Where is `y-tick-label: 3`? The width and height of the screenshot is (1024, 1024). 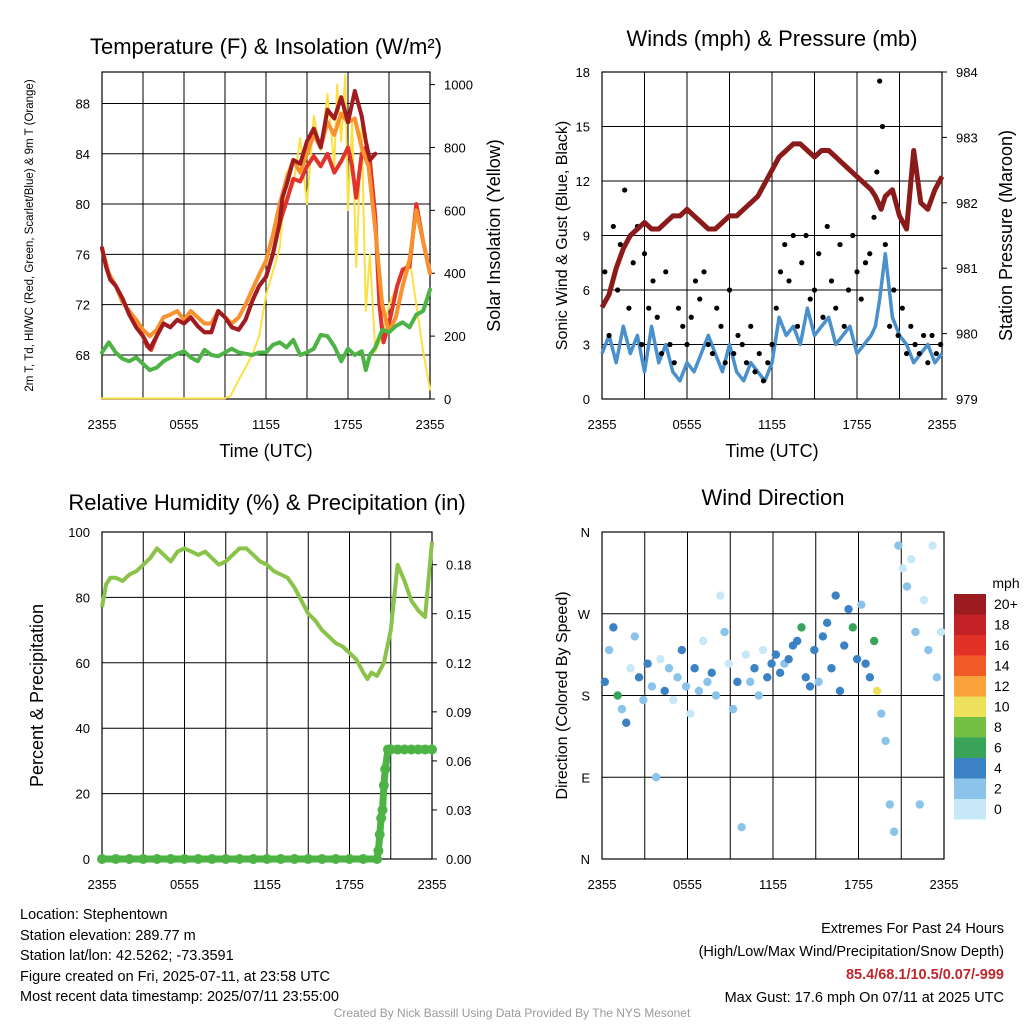 y-tick-label: 3 is located at coordinates (586, 345).